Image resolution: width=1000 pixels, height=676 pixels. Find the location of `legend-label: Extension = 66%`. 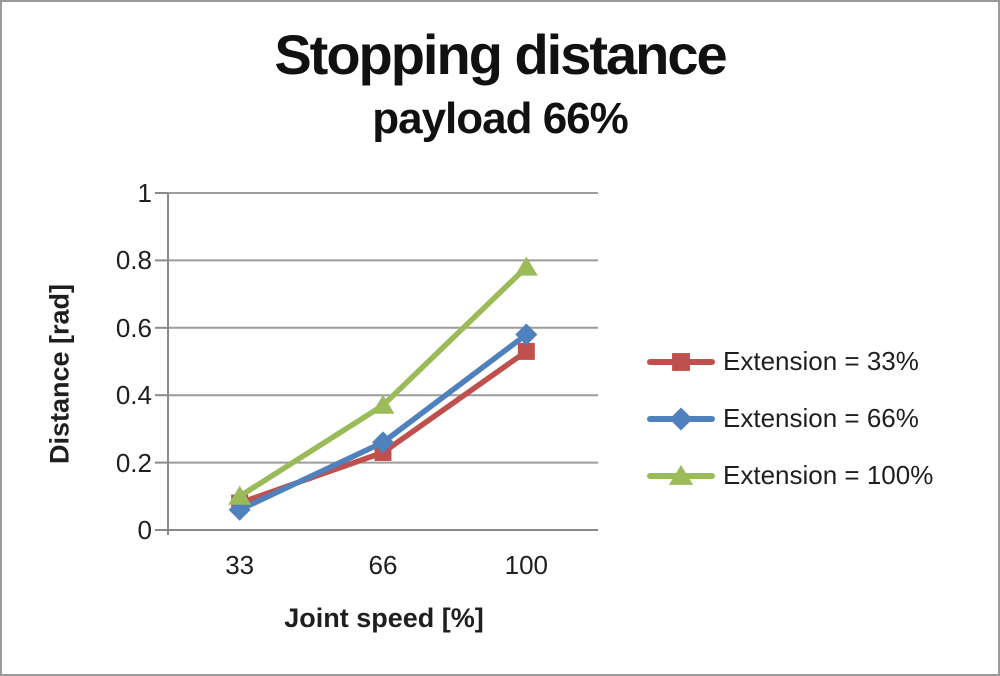

legend-label: Extension = 66% is located at coordinates (821, 418).